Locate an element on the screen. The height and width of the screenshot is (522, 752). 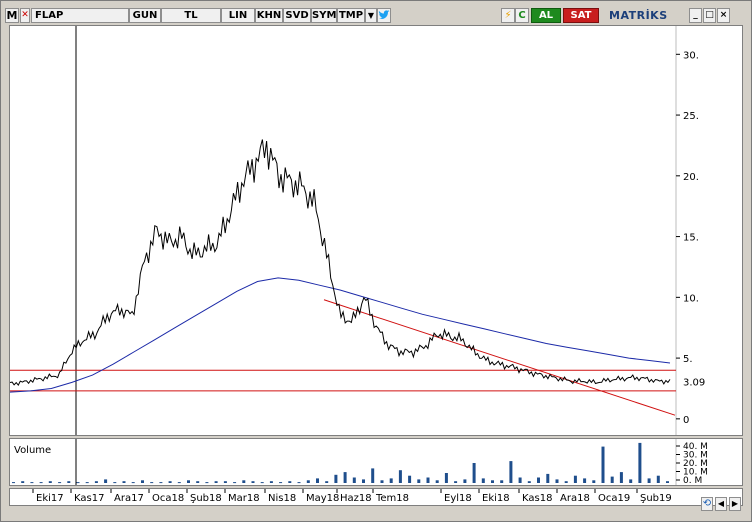
tmp-button: TMP is located at coordinates (351, 15).